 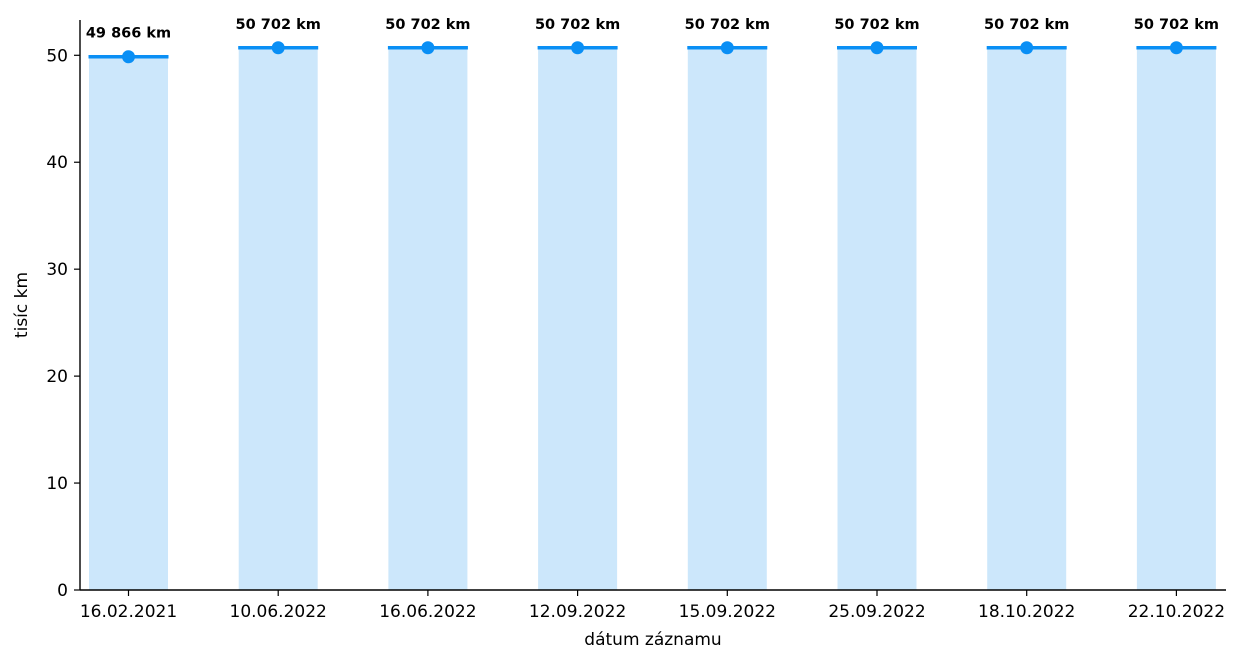 I want to click on y-tick-label: 0, so click(x=62, y=591).